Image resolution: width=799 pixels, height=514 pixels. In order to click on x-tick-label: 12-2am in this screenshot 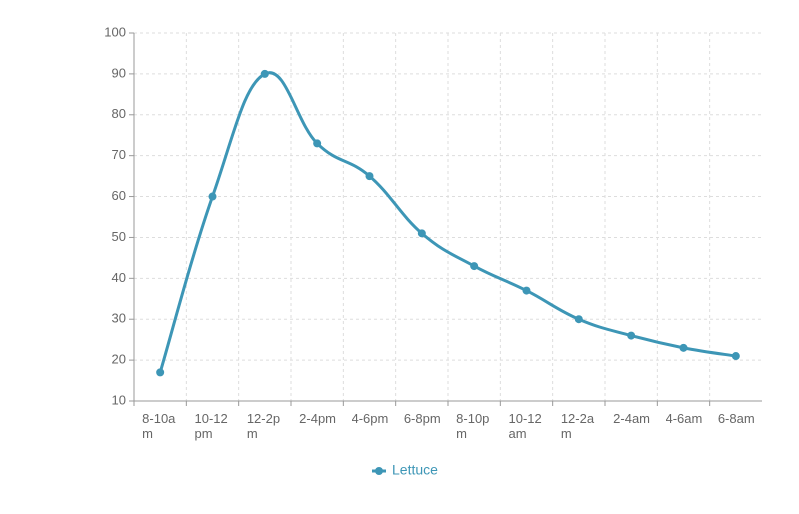, I will do `click(577, 426)`.